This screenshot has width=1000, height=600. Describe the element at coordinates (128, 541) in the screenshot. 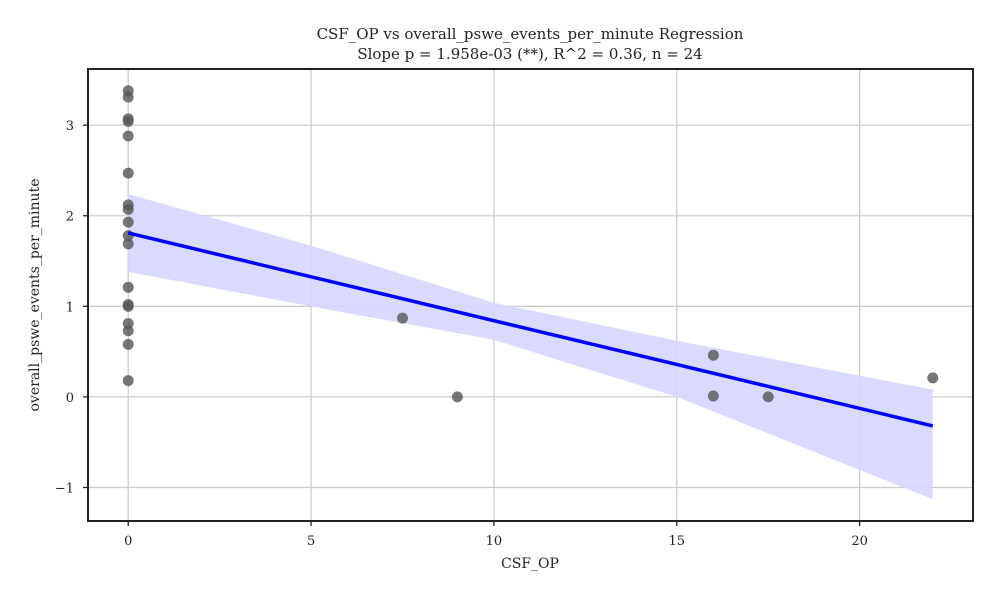

I see `x-tick-label: 0` at that location.